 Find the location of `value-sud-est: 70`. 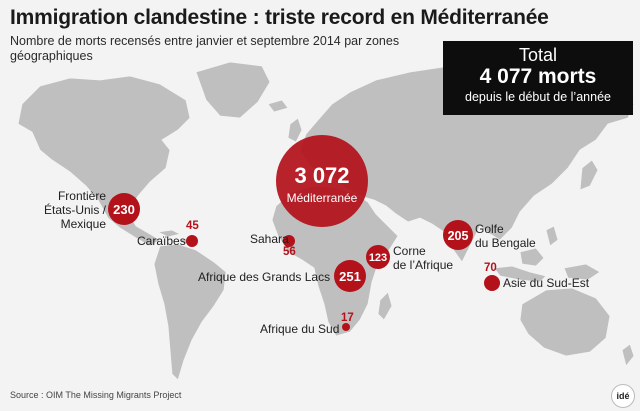

value-sud-est: 70 is located at coordinates (490, 268).